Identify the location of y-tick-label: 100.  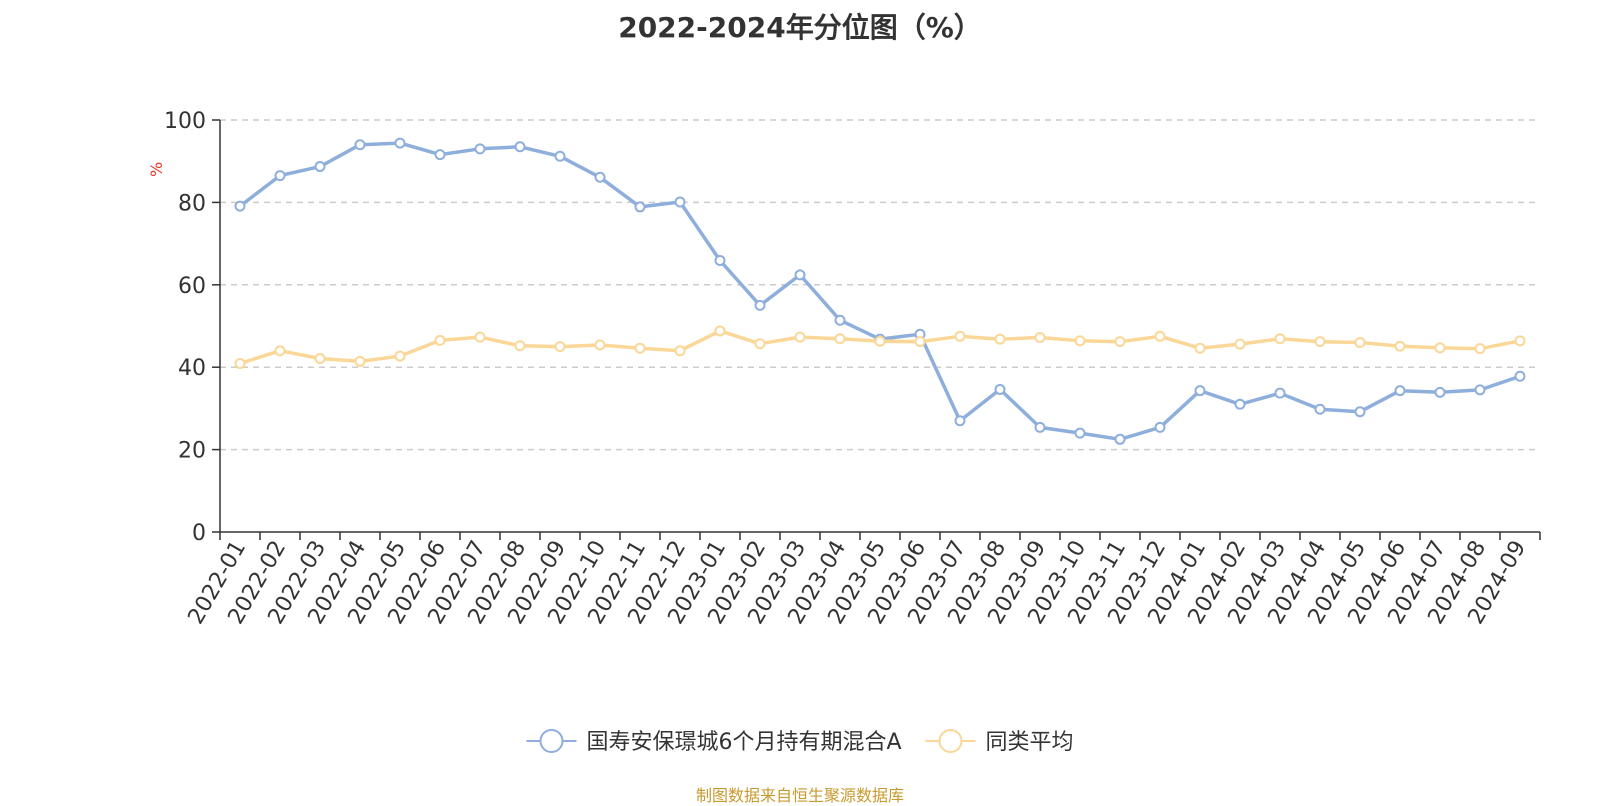
(185, 121).